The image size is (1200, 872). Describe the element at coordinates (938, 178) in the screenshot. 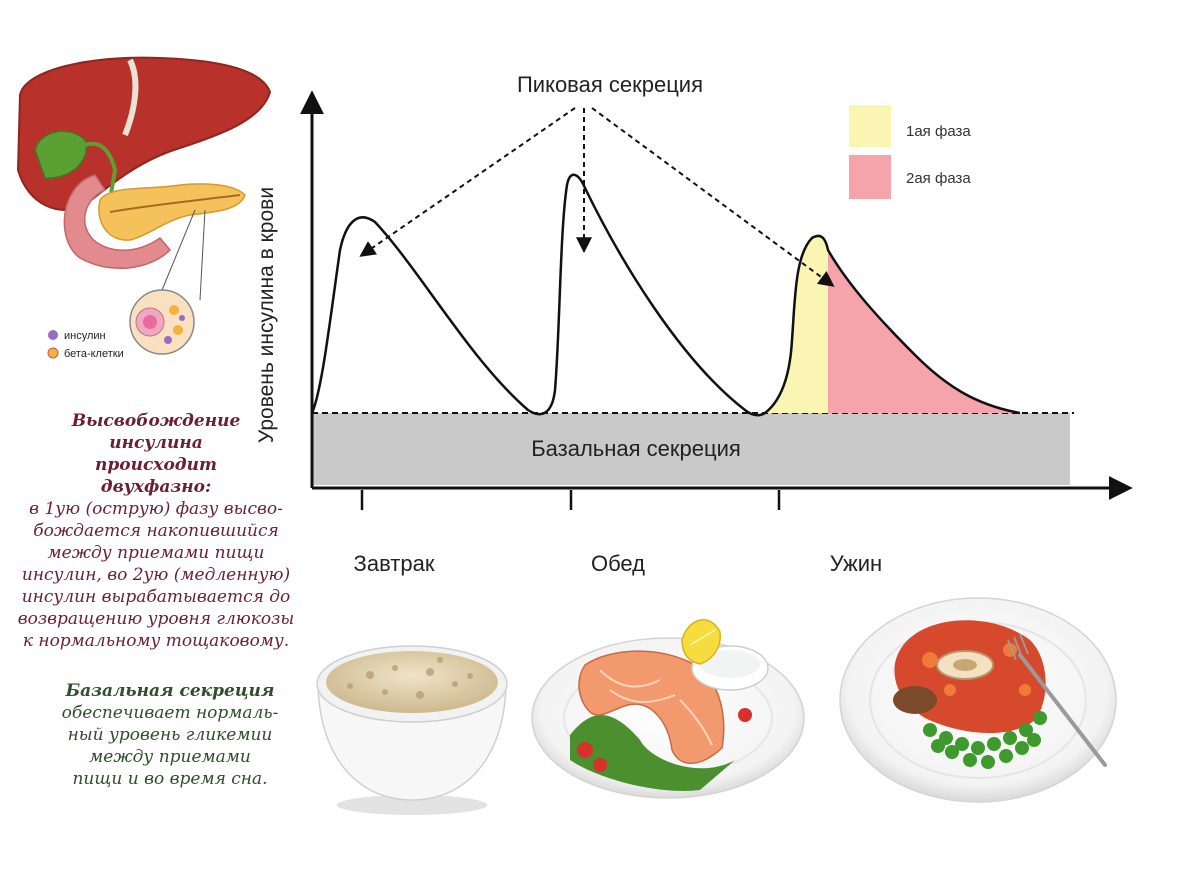

I see `phase2-legend-label: 2ая фаза` at that location.